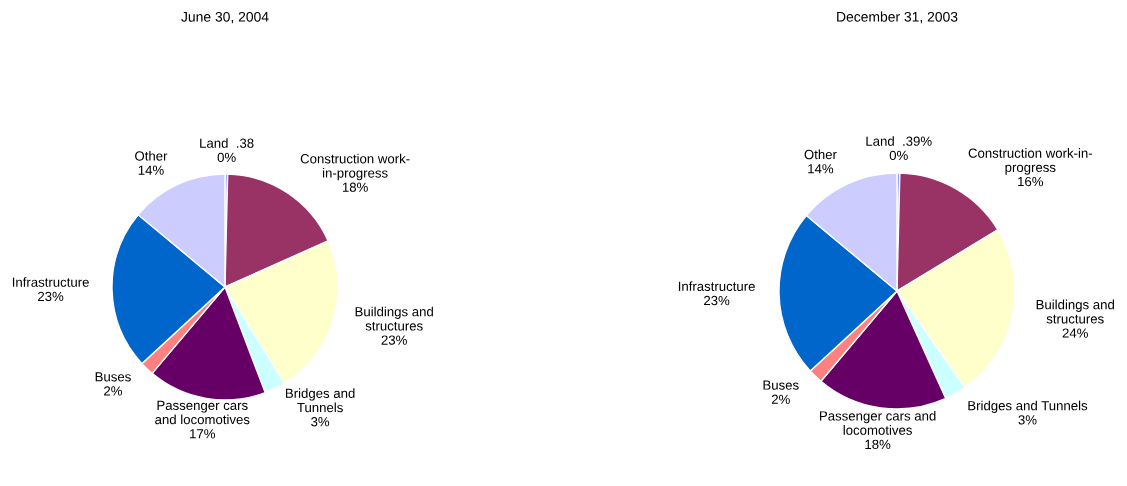 The image size is (1127, 486). I want to click on data-label: 24%, so click(1075, 333).